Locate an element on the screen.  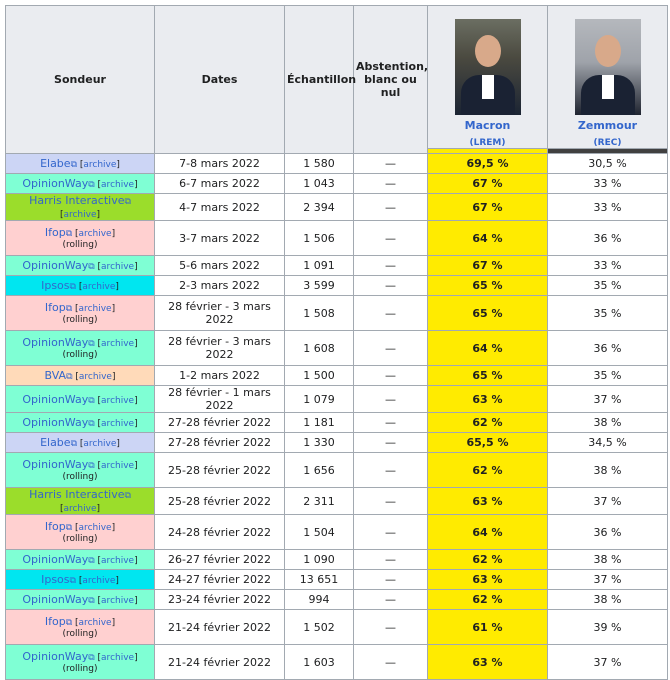
header-sondeur: Sondeur is located at coordinates (80, 79).